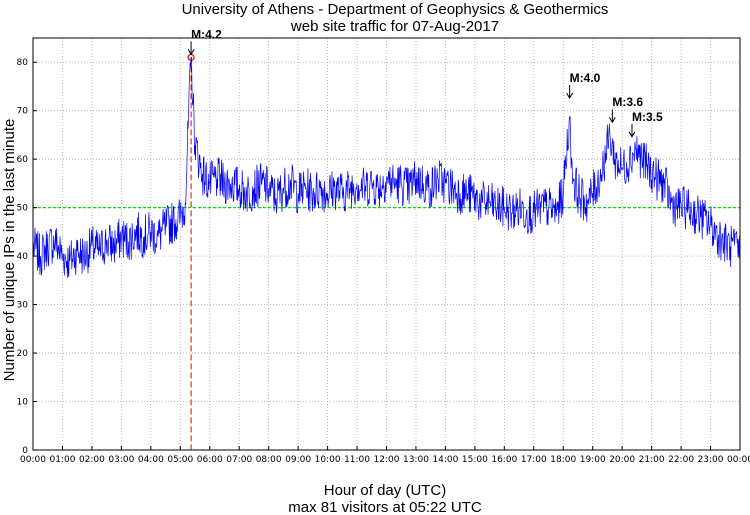  Describe the element at coordinates (622, 460) in the screenshot. I see `x-tick-label: 20:00` at that location.